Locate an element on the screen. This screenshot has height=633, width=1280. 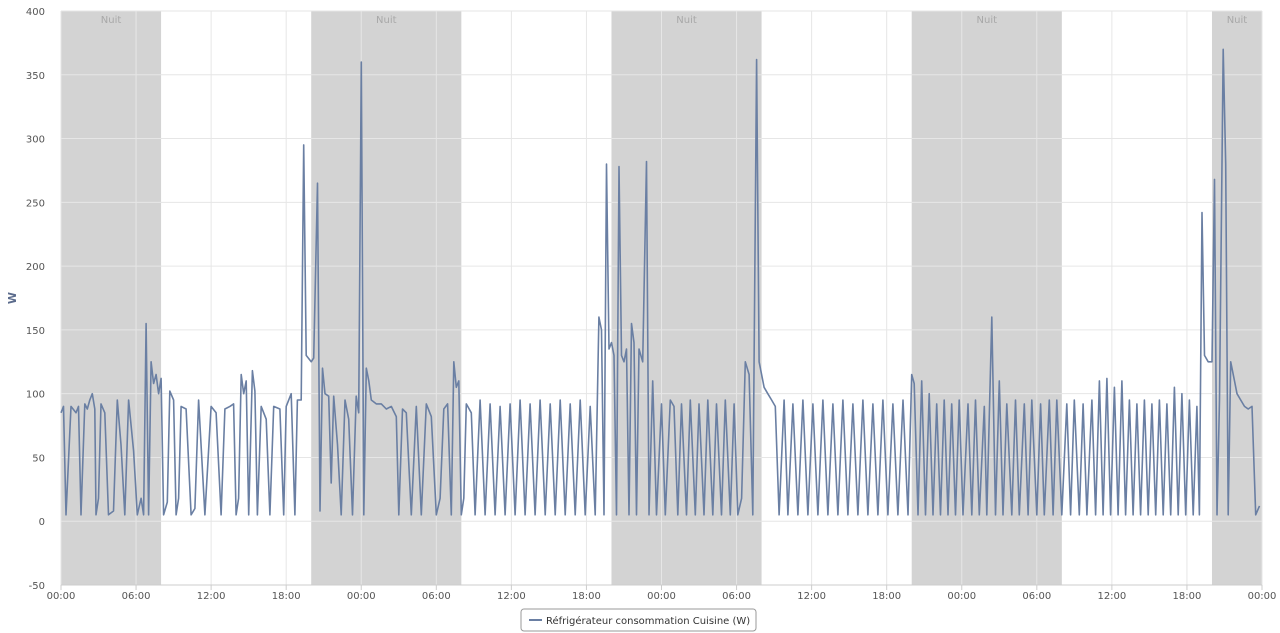
legend-label: Réfrigérateur consommation Cuisine (W) is located at coordinates (648, 621).